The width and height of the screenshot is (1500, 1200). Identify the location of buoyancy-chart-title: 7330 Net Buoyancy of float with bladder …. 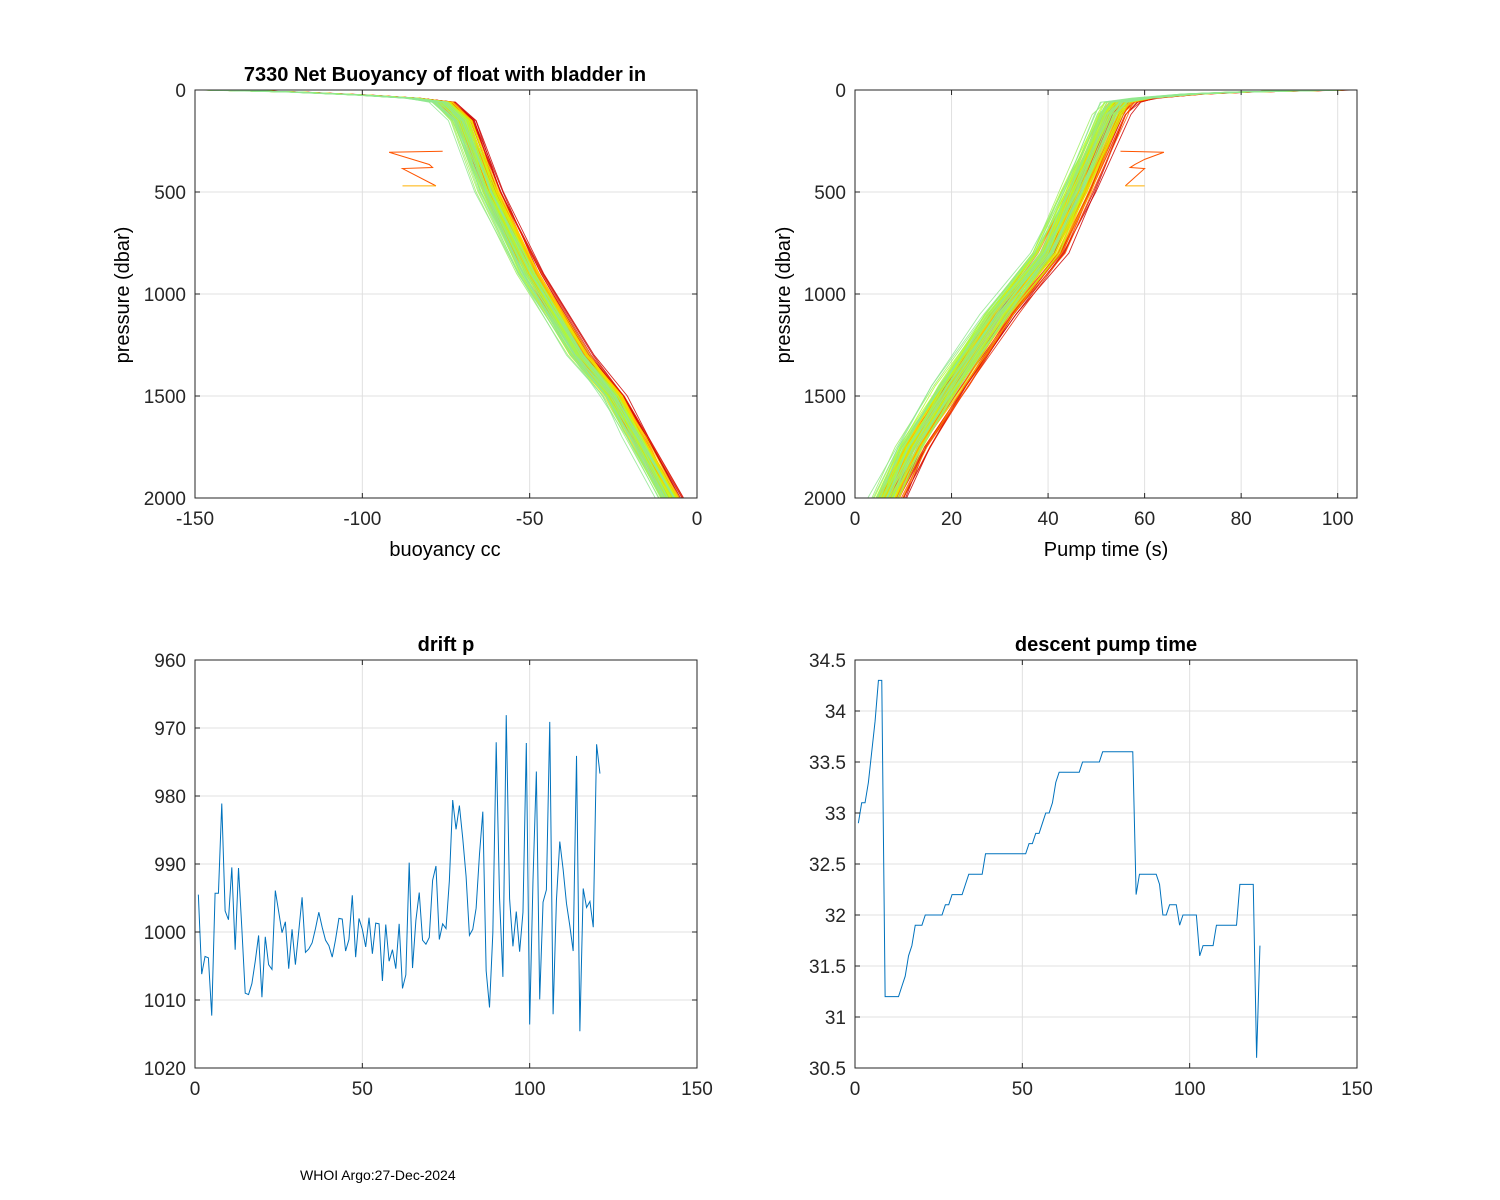
(445, 75).